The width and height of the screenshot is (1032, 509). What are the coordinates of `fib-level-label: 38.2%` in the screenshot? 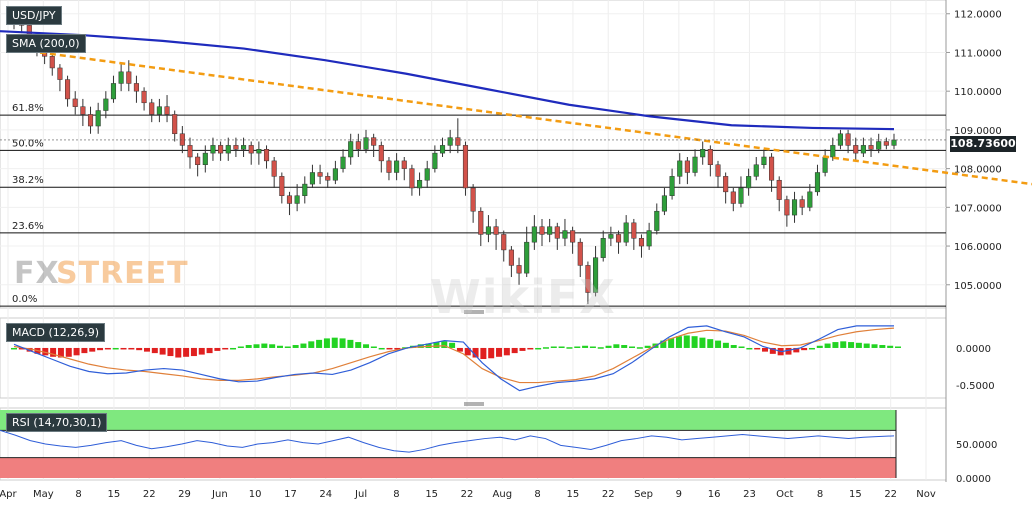 It's located at (28, 180).